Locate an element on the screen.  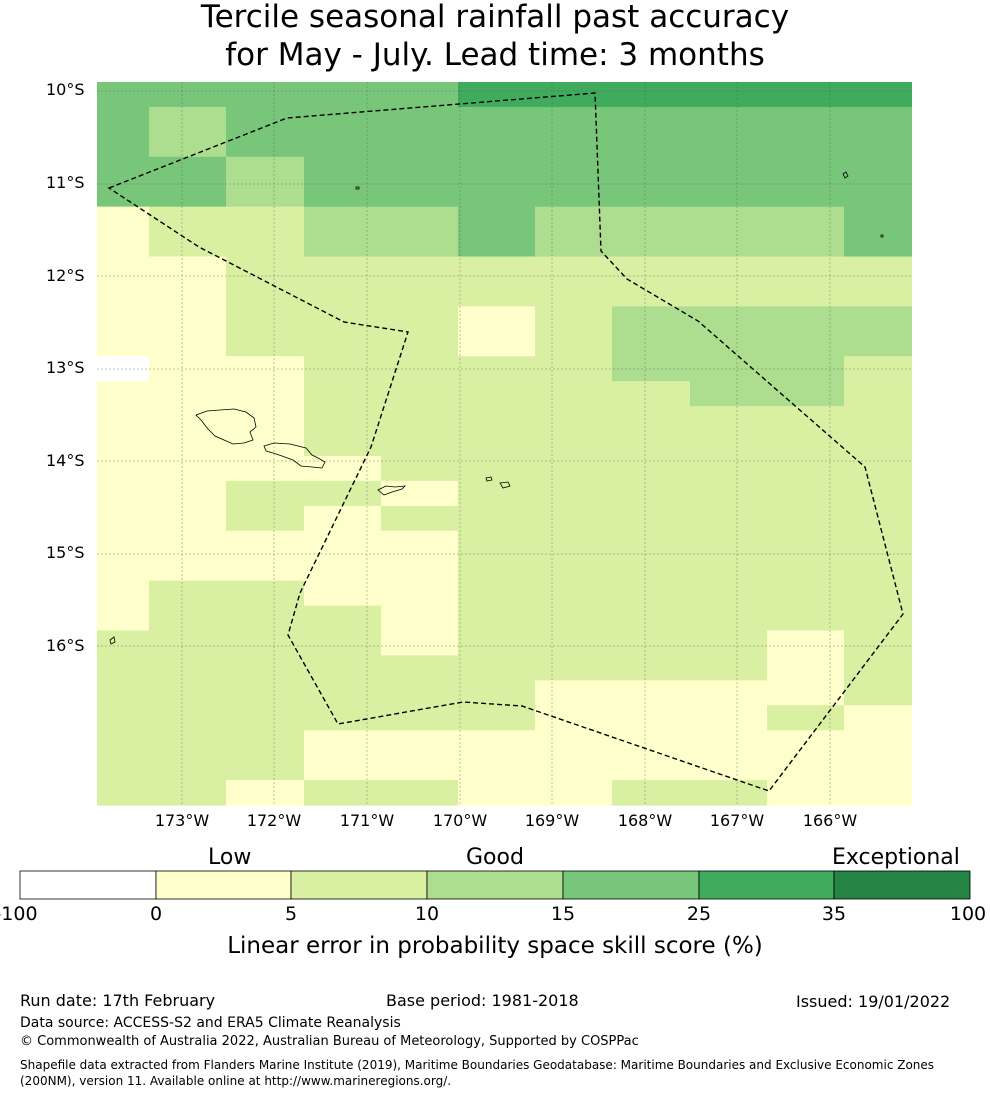
lon-label-168w: 168°W is located at coordinates (645, 820).